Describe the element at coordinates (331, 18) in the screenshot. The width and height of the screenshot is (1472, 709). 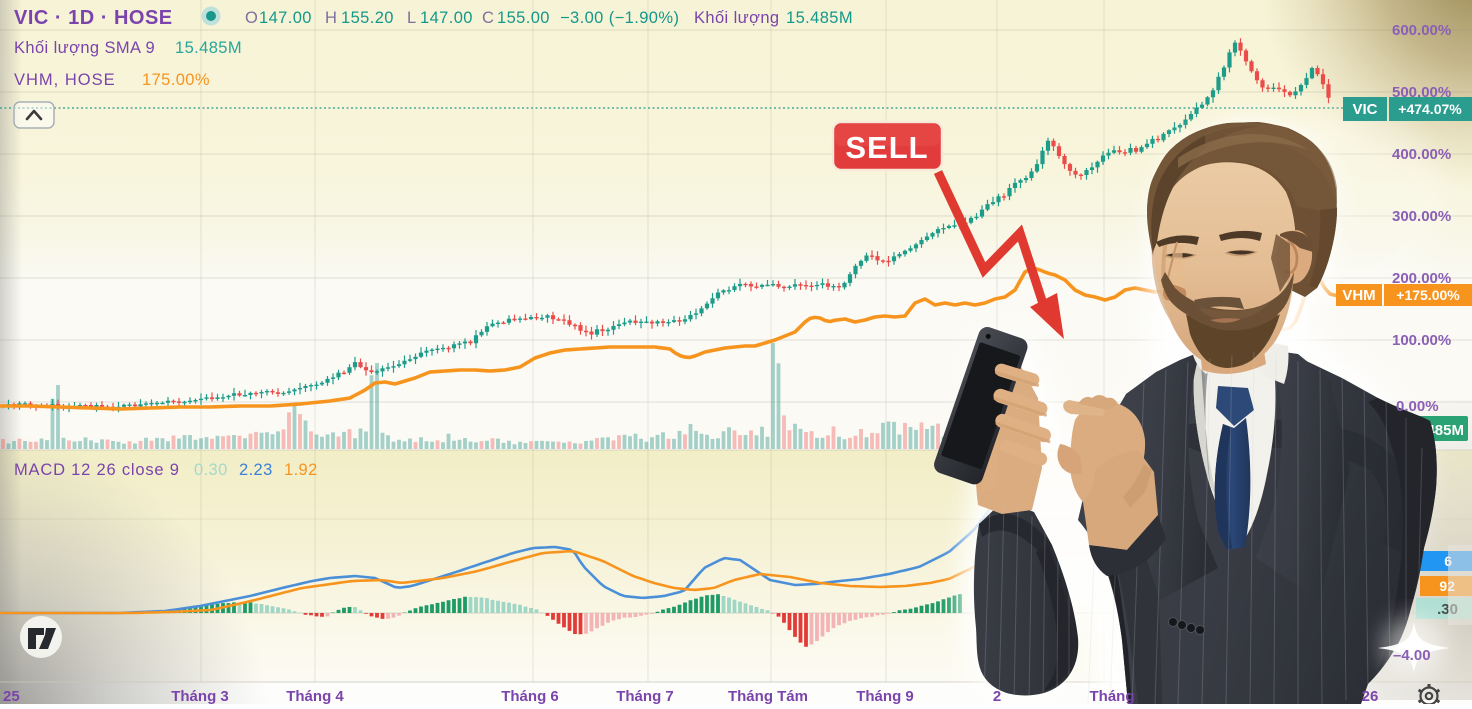
I see `svg-text: H` at that location.